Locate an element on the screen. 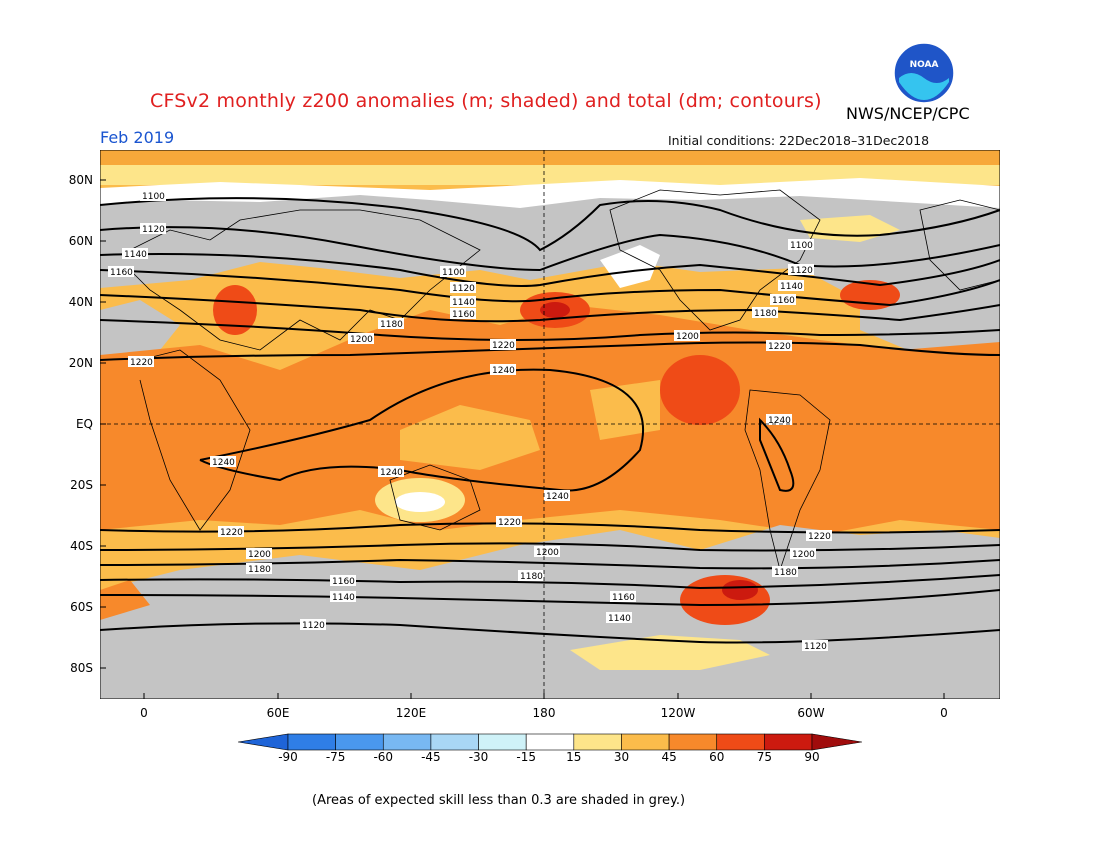 This screenshot has height=850, width=1100. lon-label: 120W is located at coordinates (678, 713).